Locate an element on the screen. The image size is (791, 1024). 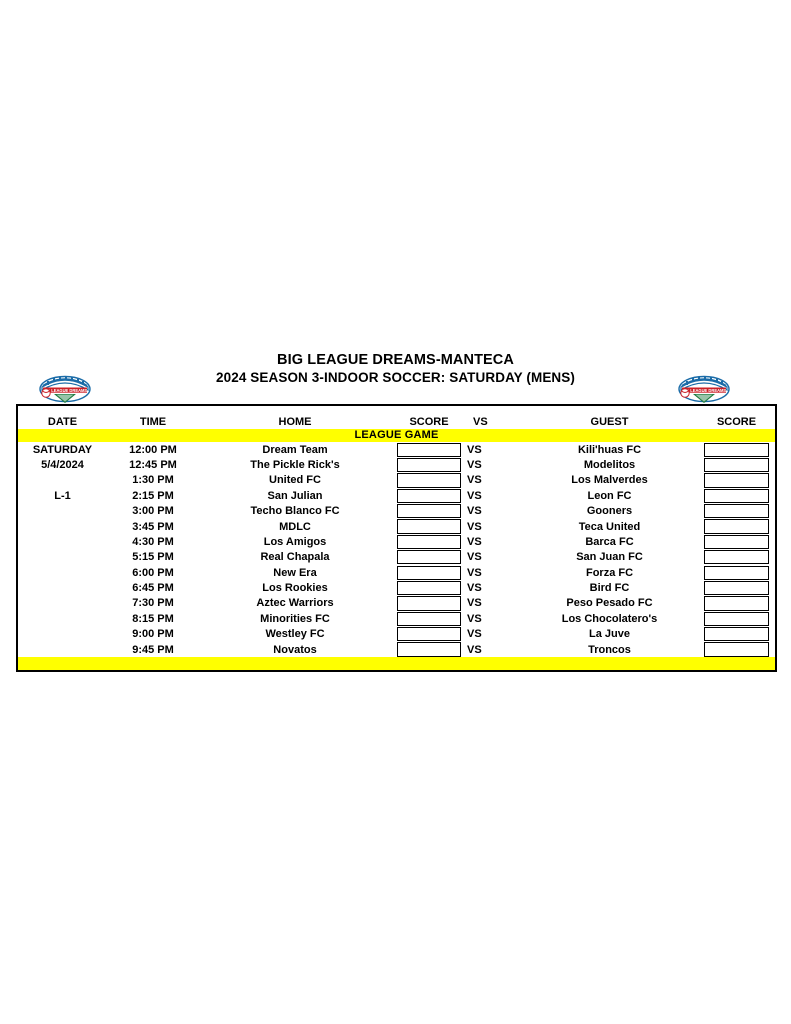
cell-time: 6:00 PM is located at coordinates (153, 573).